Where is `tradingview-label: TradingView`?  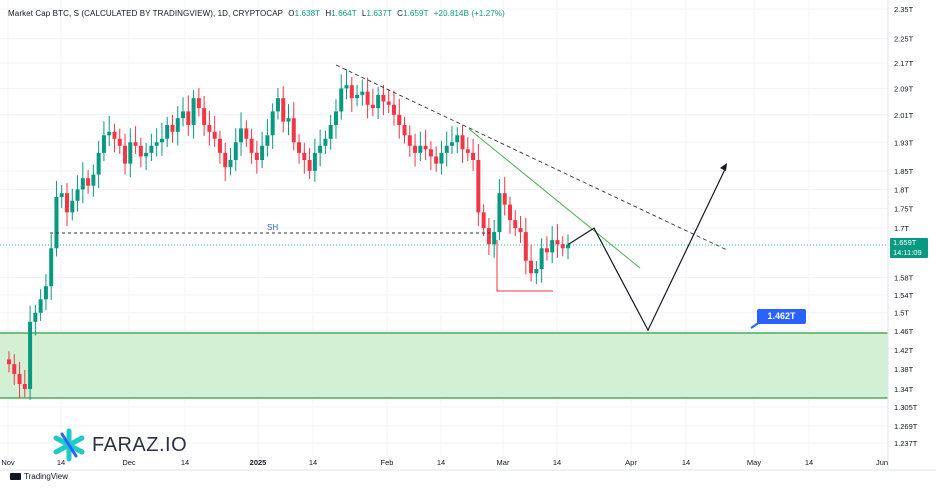 tradingview-label: TradingView is located at coordinates (46, 476).